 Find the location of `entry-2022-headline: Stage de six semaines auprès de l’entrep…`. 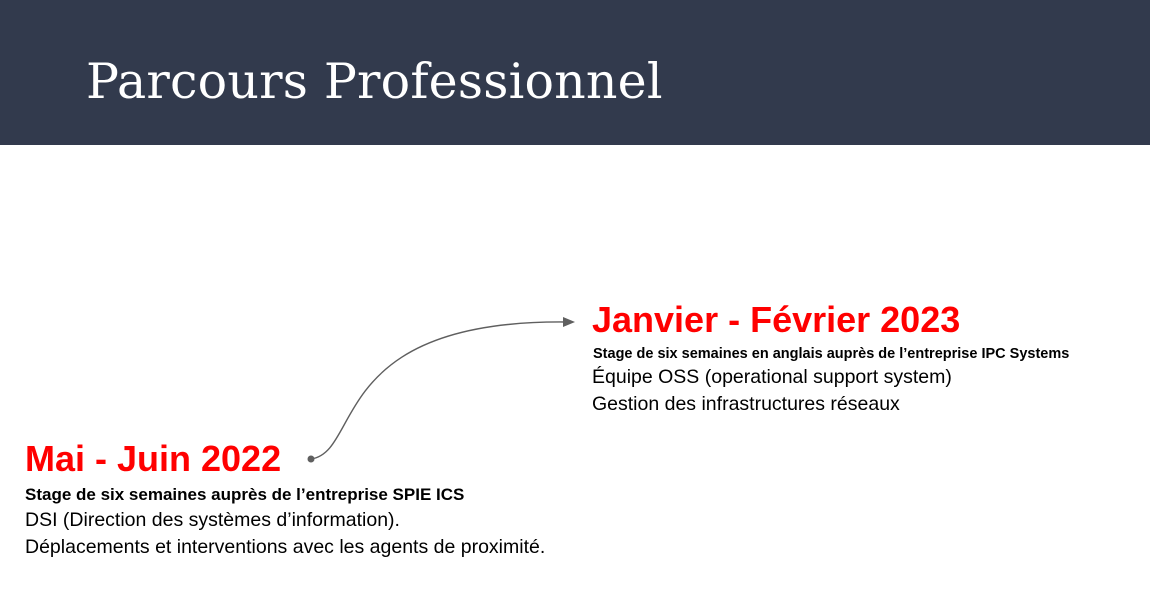

entry-2022-headline: Stage de six semaines auprès de l’entrep… is located at coordinates (245, 494).